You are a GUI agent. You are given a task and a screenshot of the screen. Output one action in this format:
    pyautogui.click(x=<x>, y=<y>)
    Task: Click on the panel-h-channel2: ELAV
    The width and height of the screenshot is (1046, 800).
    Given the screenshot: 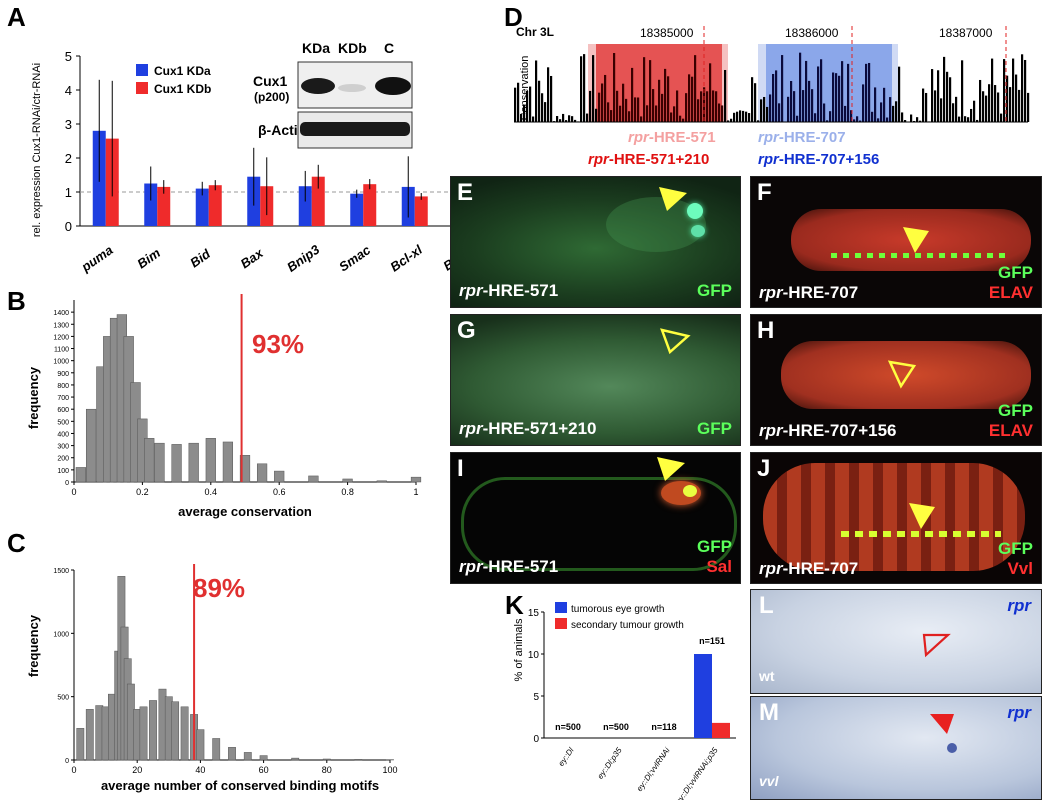 What is the action you would take?
    pyautogui.click(x=1010, y=430)
    